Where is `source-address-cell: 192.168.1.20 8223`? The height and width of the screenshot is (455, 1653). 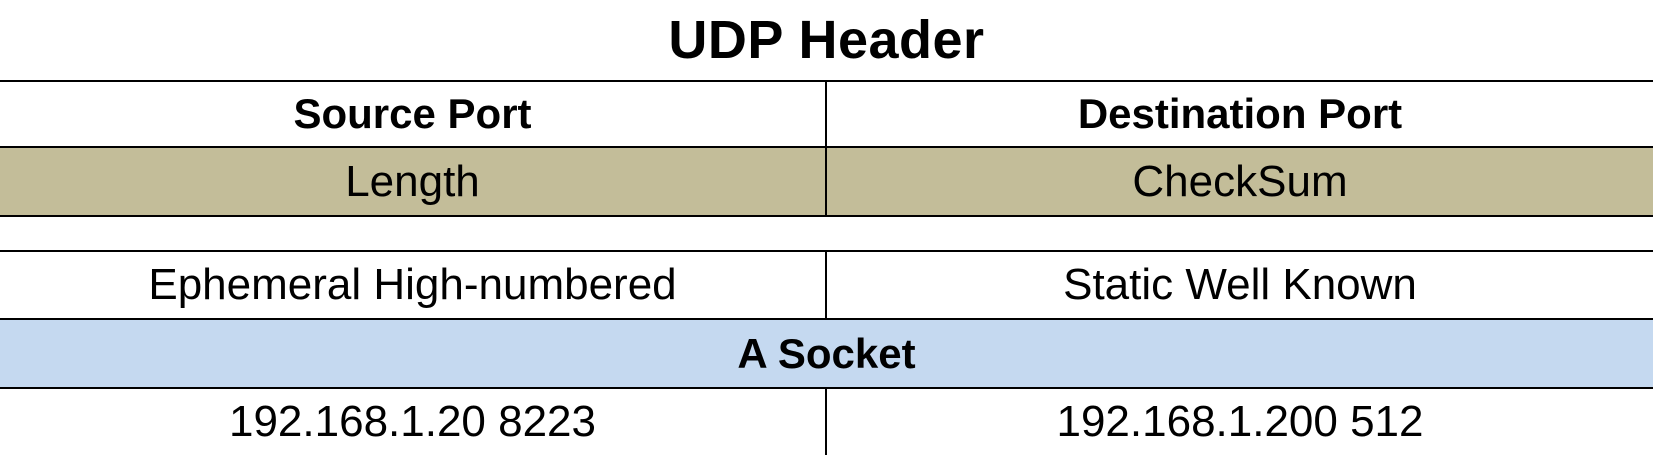
source-address-cell: 192.168.1.20 8223 is located at coordinates (413, 422).